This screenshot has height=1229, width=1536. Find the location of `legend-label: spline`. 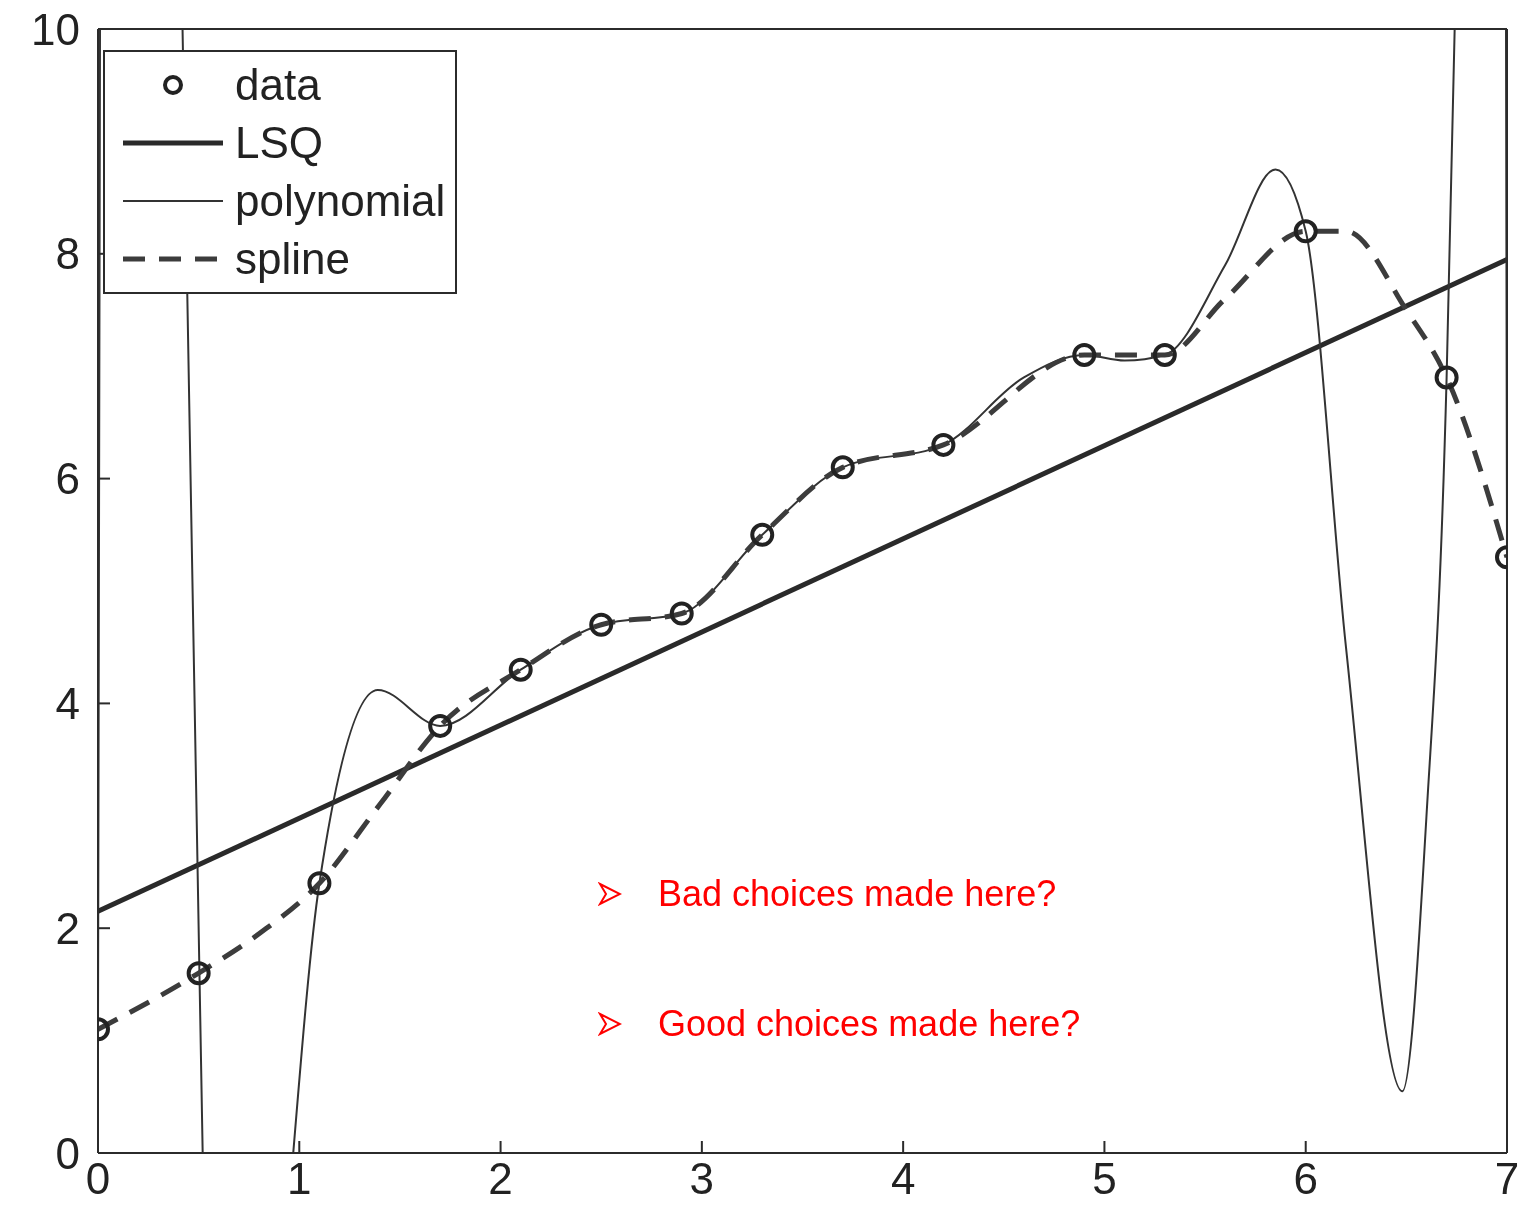

legend-label: spline is located at coordinates (292, 259).